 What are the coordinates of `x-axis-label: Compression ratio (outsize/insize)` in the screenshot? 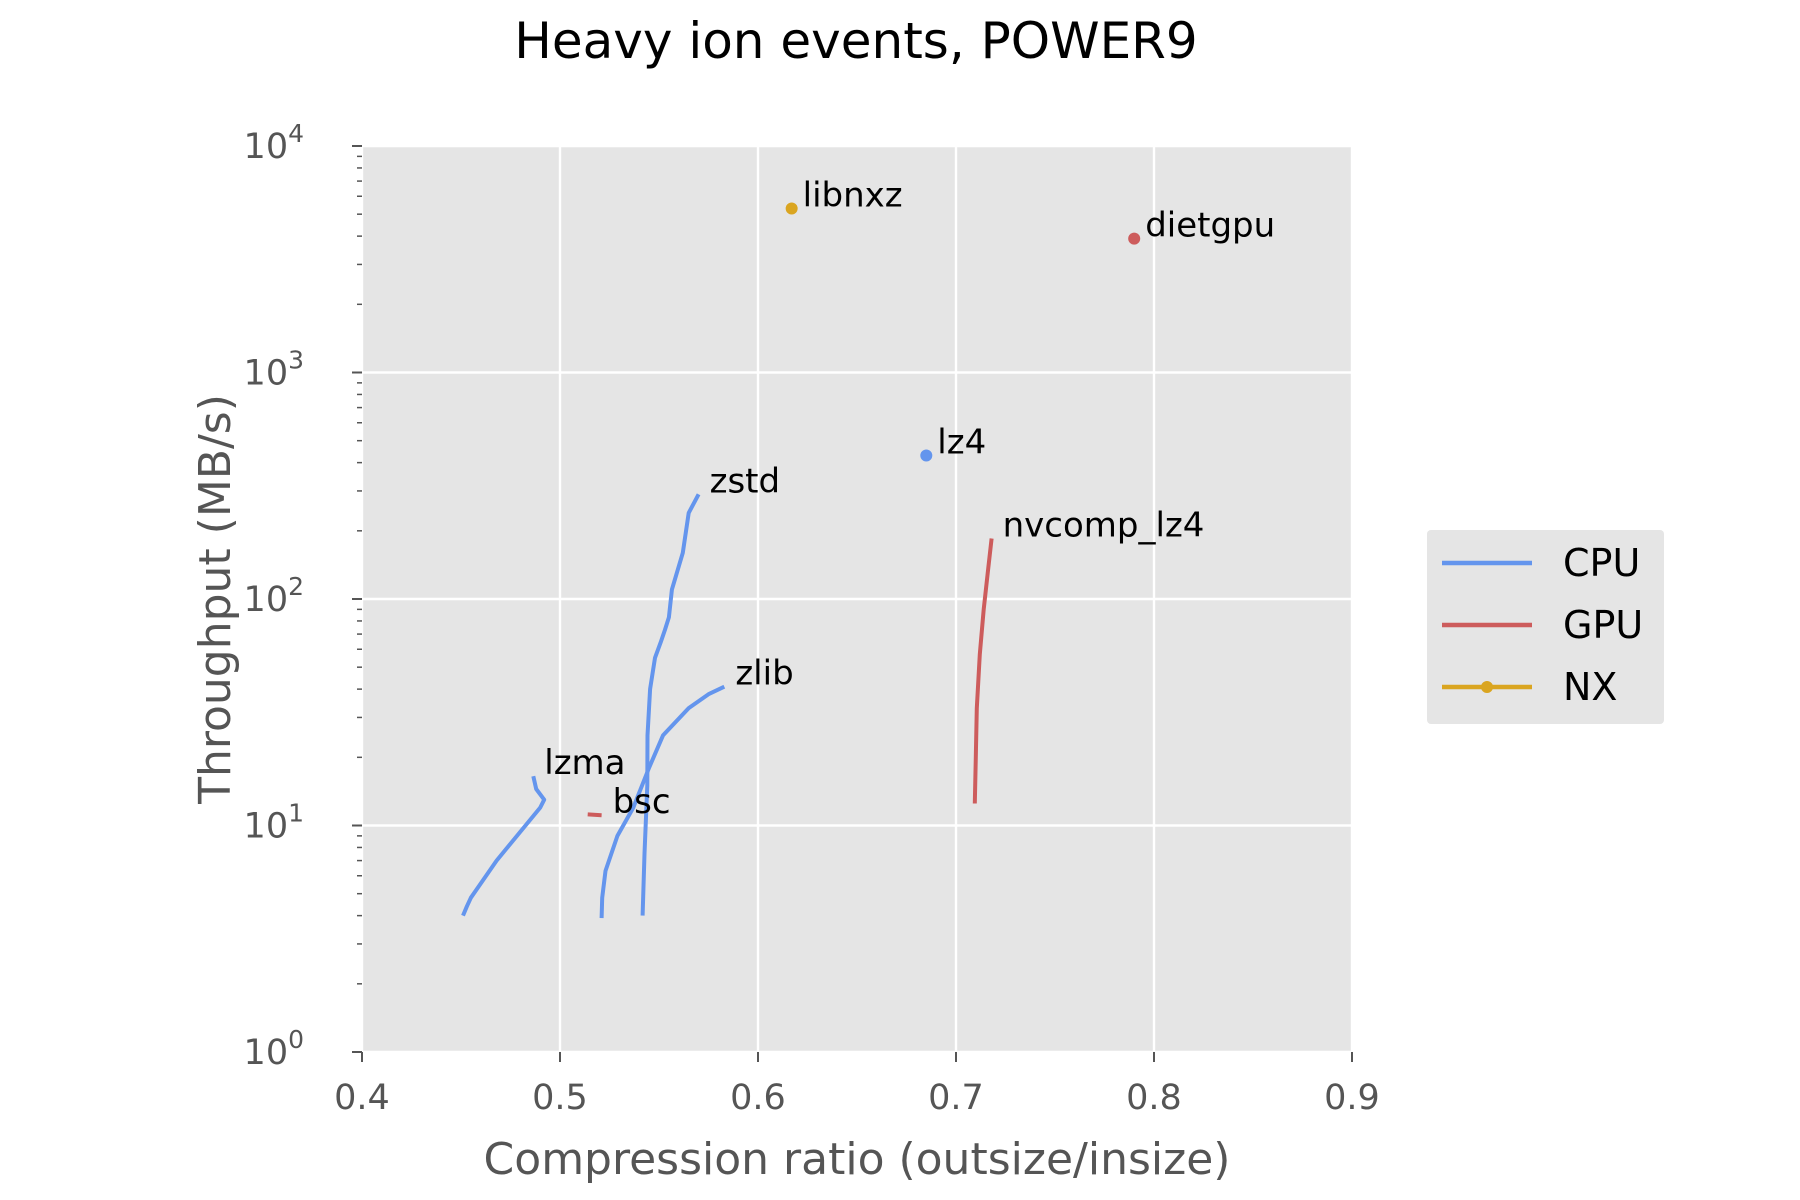 It's located at (857, 1159).